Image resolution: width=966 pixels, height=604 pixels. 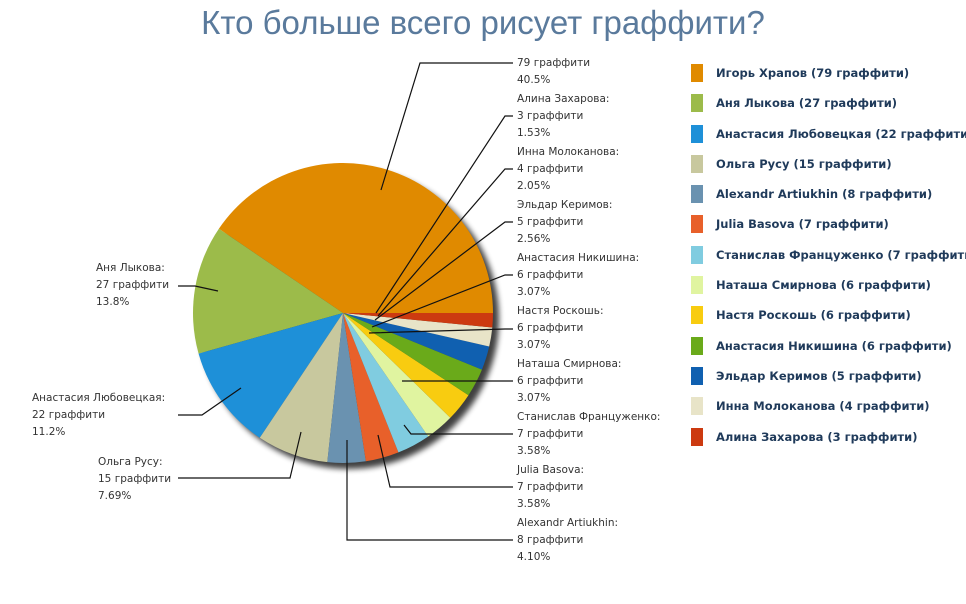 I want to click on data-label: Наташа Смирнова: 6 граффити 3.07%, so click(x=569, y=381).